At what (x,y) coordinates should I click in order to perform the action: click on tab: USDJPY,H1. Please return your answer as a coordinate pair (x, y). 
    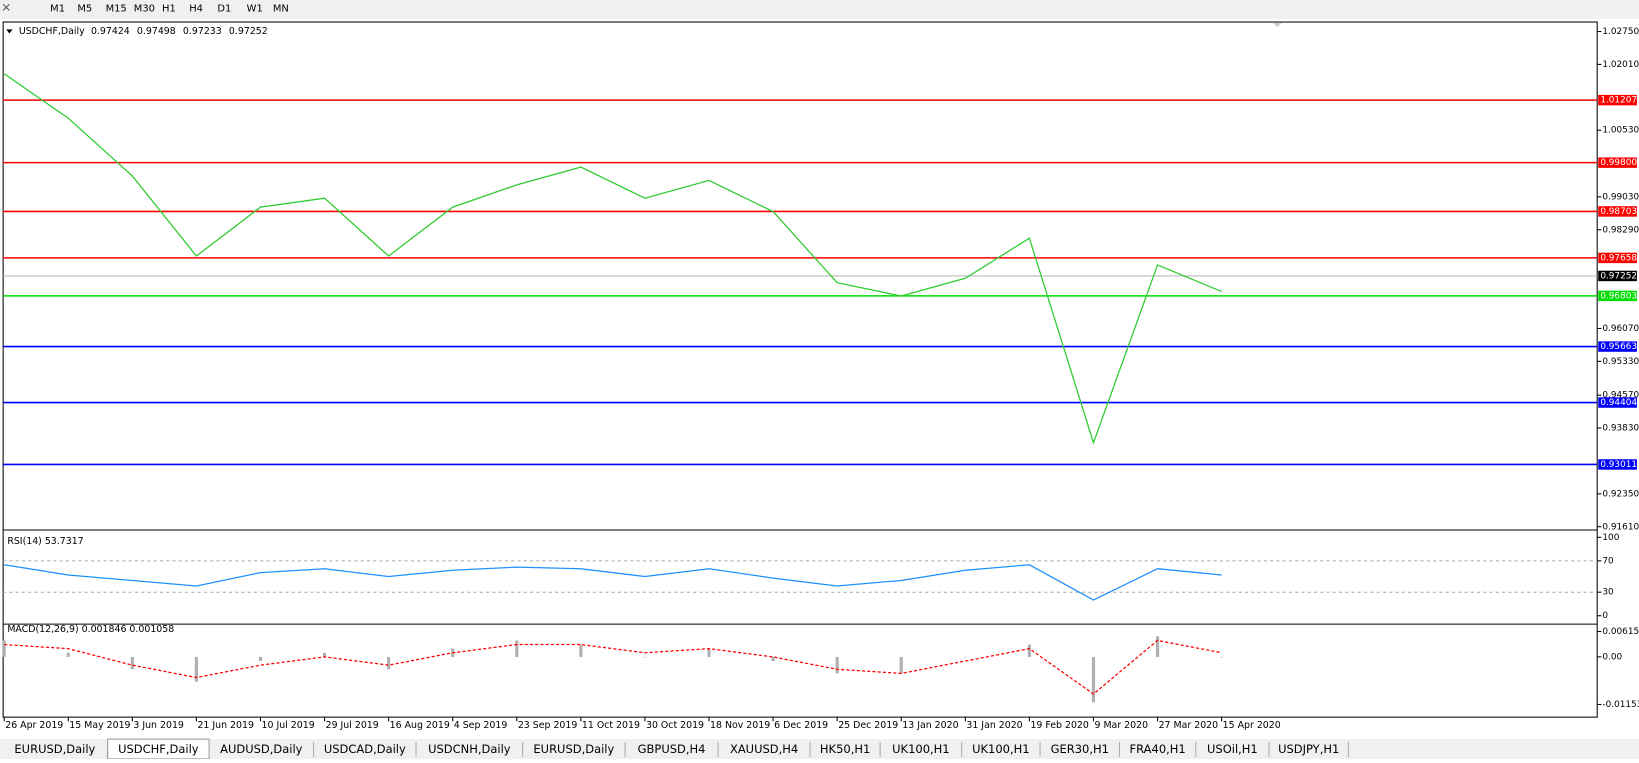
    Looking at the image, I should click on (1308, 749).